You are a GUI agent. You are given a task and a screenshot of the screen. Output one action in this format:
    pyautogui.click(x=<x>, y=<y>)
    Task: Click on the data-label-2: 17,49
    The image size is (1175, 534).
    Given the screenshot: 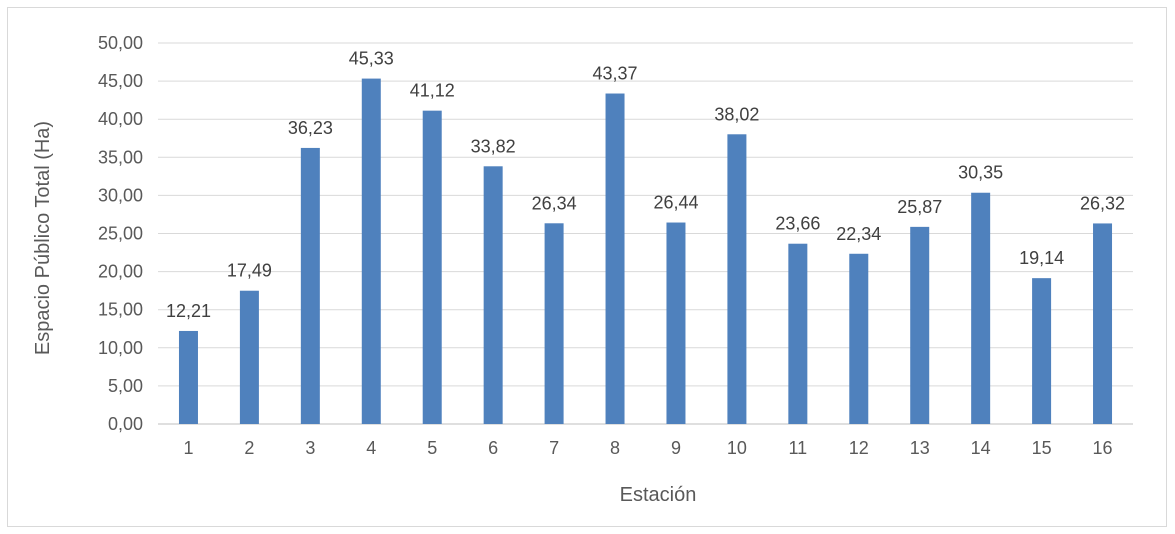 What is the action you would take?
    pyautogui.click(x=249, y=271)
    